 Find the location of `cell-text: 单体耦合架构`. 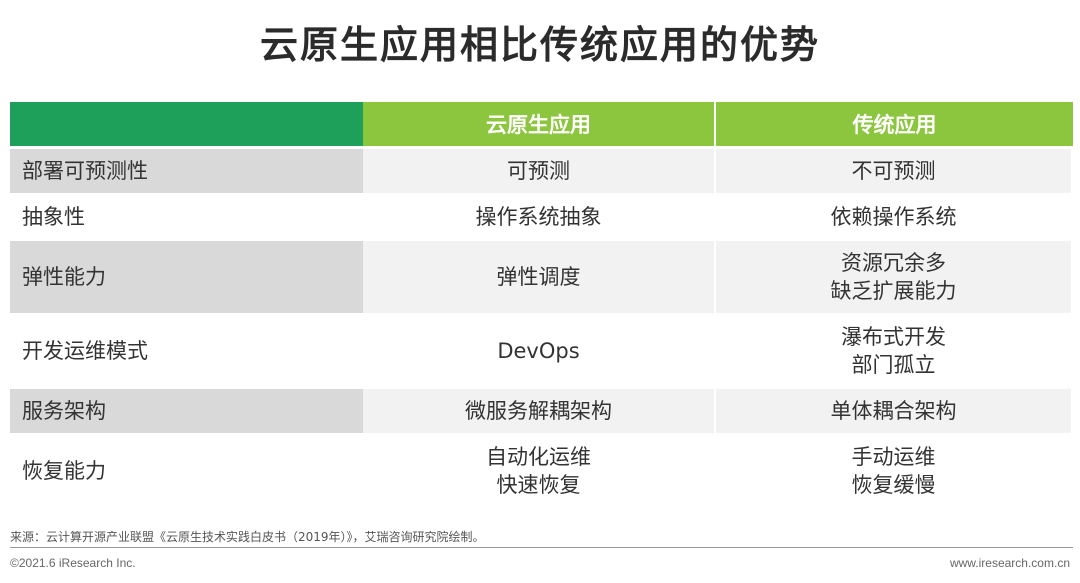

cell-text: 单体耦合架构 is located at coordinates (893, 411).